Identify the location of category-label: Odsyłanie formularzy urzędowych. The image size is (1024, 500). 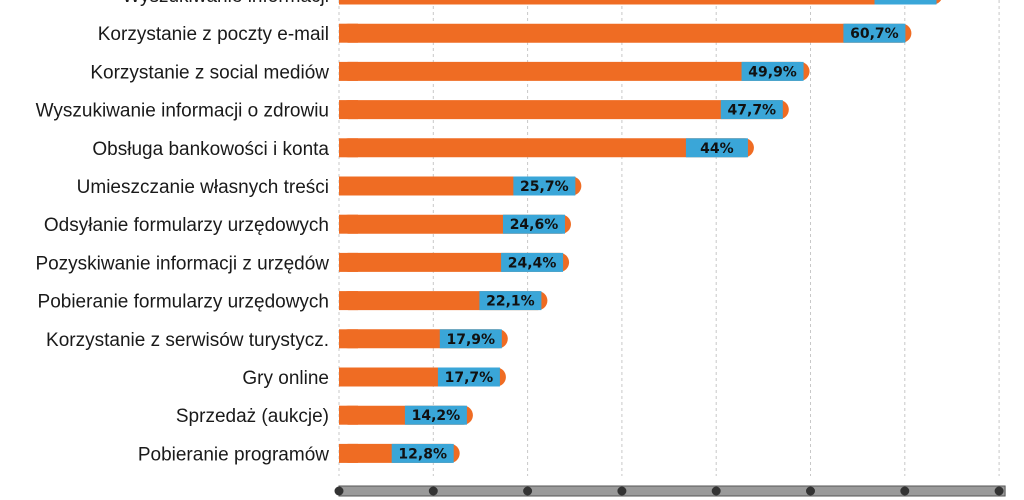
(186, 225).